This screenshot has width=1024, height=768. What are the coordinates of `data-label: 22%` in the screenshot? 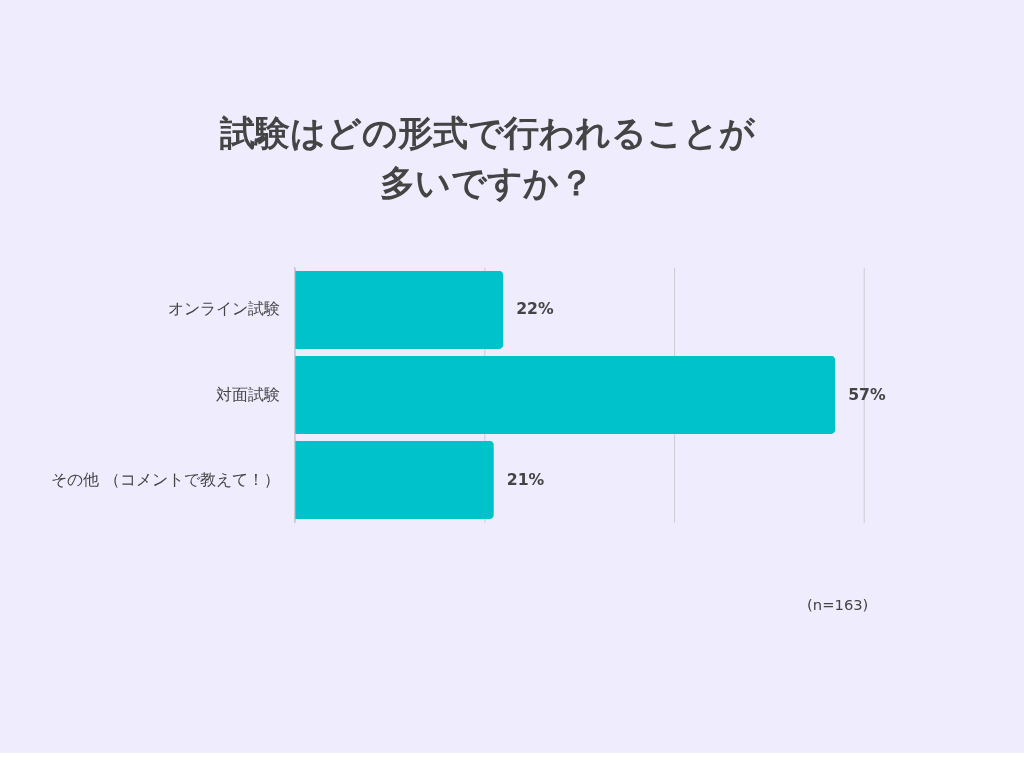 It's located at (535, 309).